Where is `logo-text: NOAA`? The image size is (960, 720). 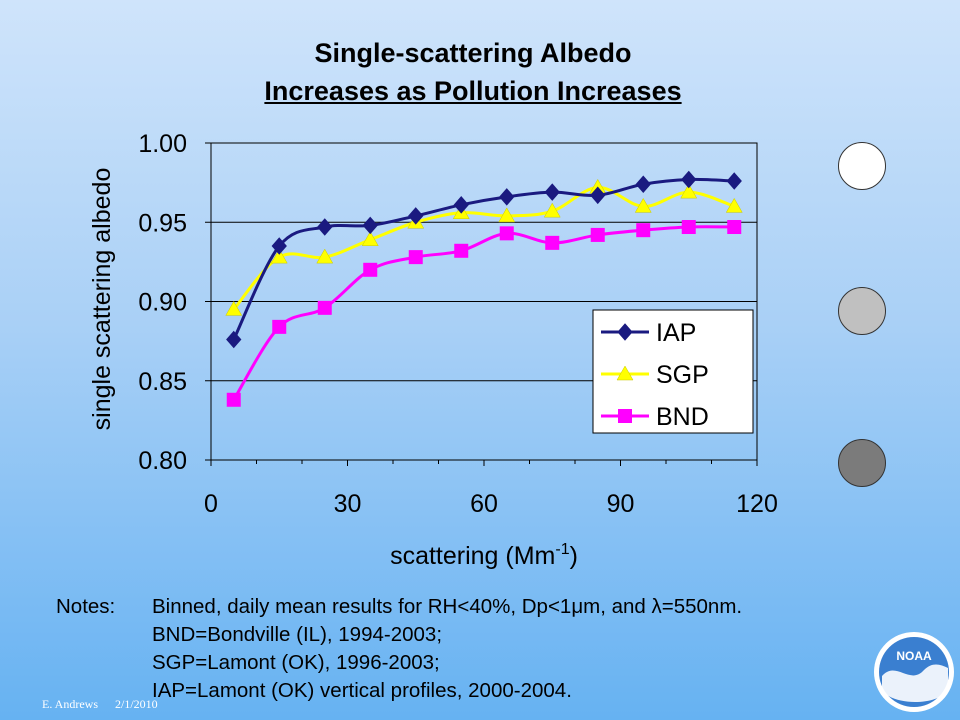
logo-text: NOAA is located at coordinates (914, 656).